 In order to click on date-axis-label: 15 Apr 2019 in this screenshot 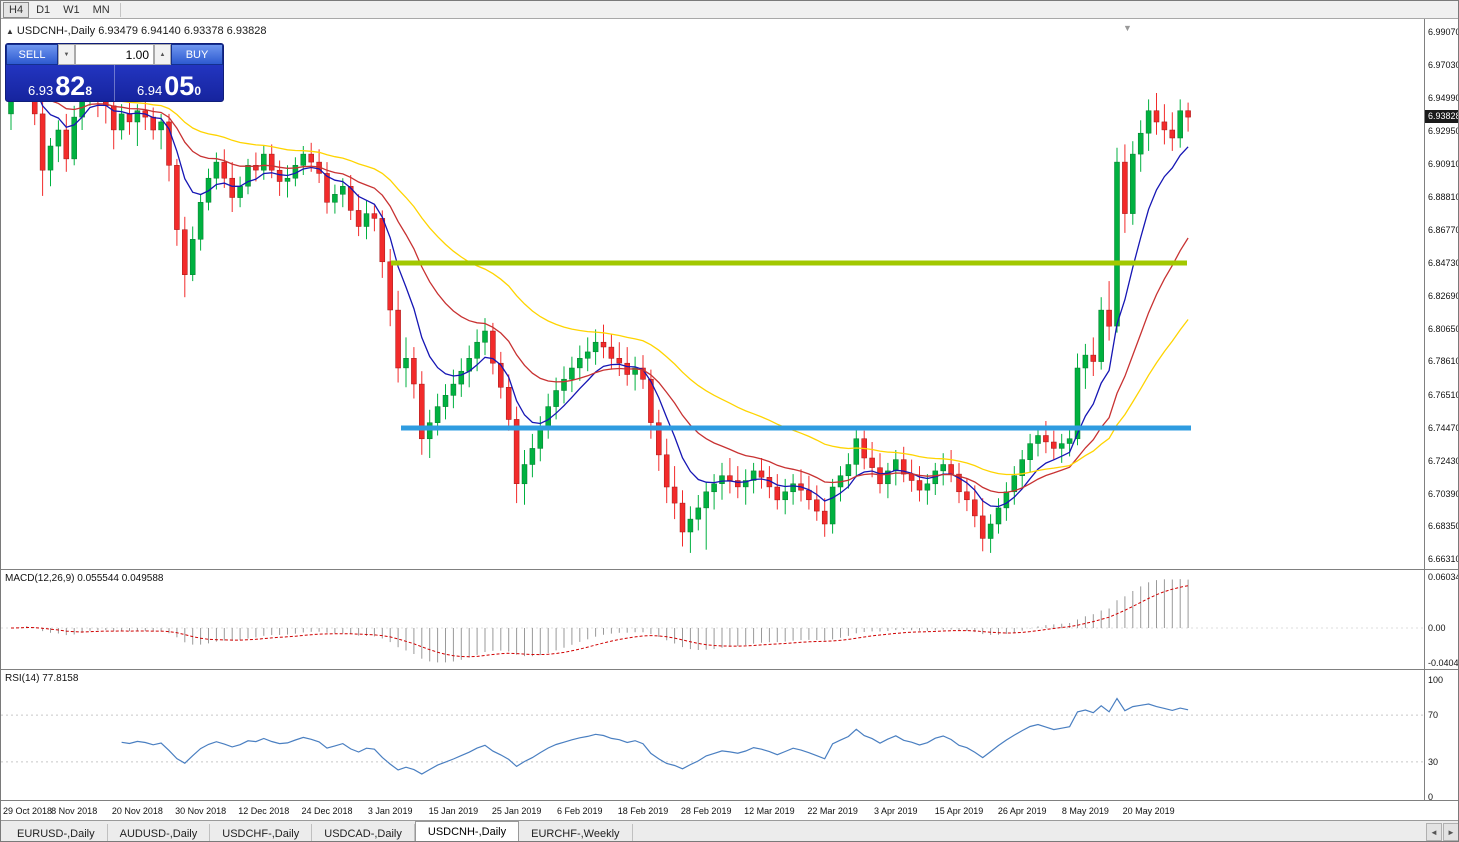, I will do `click(959, 811)`.